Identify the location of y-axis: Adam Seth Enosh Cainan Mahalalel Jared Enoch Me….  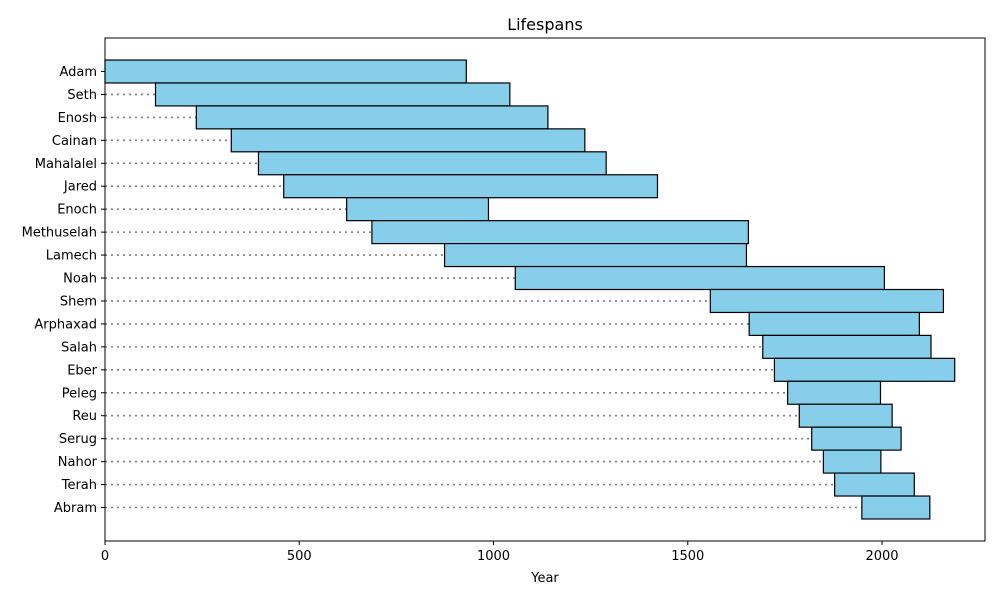
(63, 290).